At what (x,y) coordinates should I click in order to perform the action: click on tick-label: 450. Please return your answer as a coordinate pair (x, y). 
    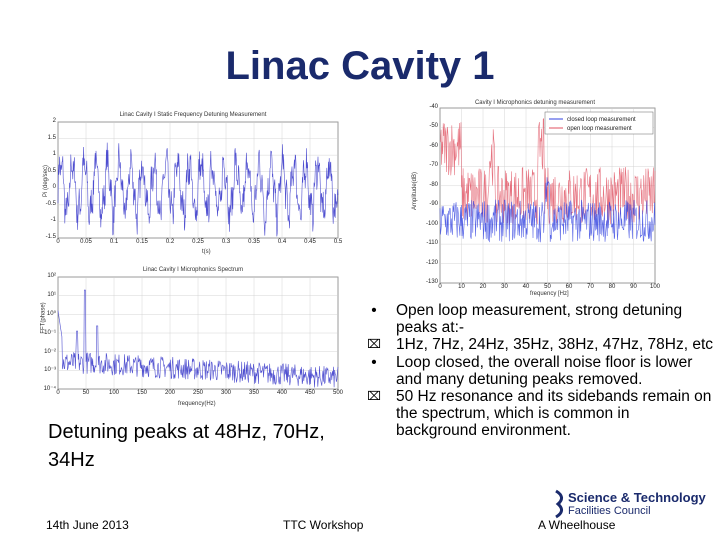
    Looking at the image, I should click on (310, 393).